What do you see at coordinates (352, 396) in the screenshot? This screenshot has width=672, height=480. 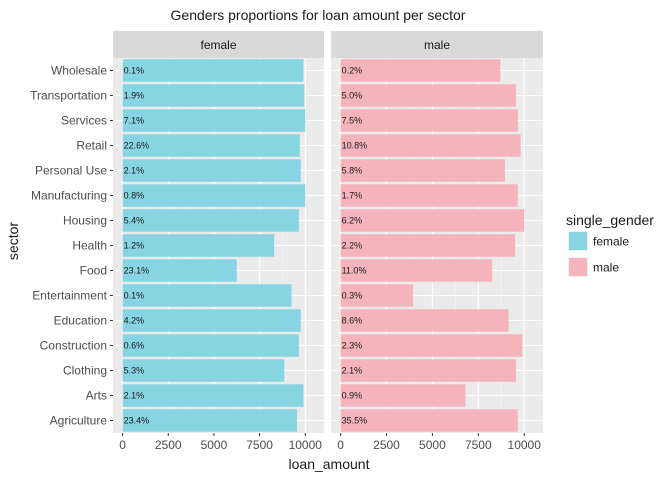 I see `data-label: 0.9%` at bounding box center [352, 396].